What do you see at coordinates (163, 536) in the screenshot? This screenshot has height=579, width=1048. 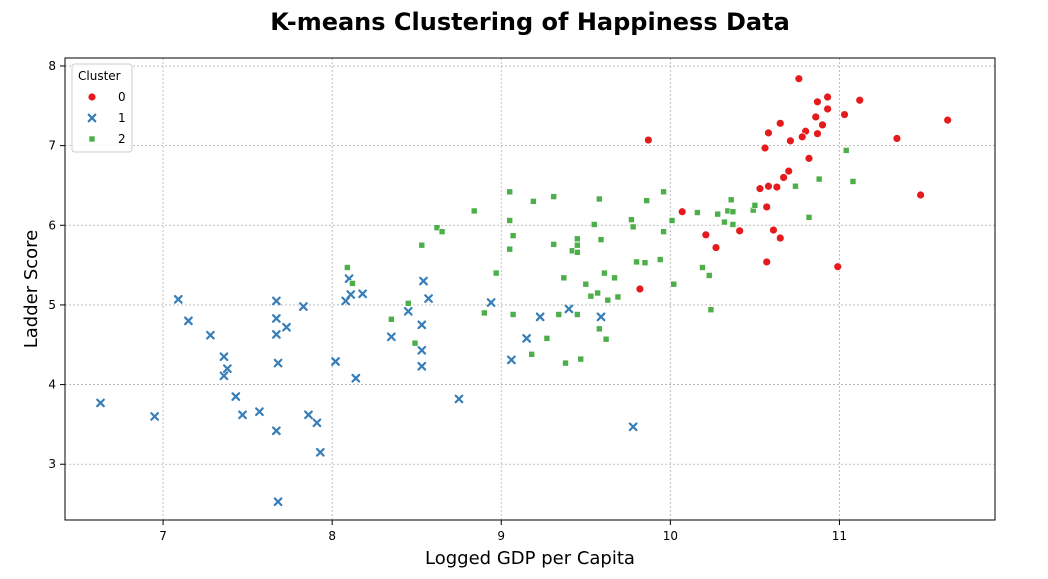 I see `x-tick-label: 7` at bounding box center [163, 536].